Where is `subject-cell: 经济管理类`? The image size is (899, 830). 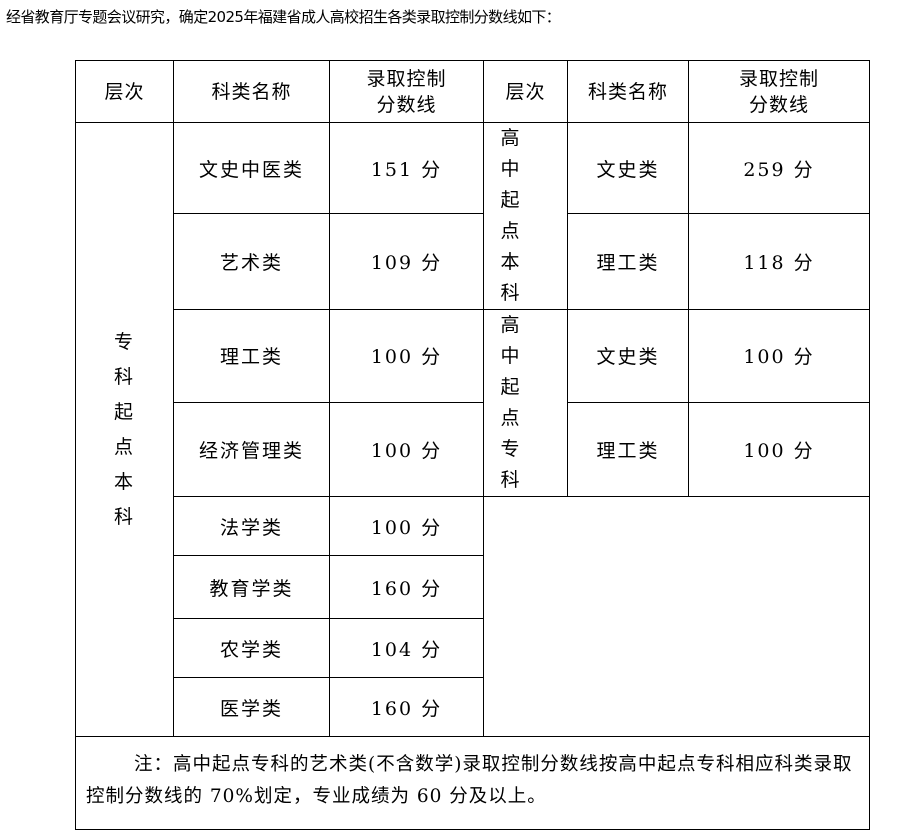 subject-cell: 经济管理类 is located at coordinates (251, 449).